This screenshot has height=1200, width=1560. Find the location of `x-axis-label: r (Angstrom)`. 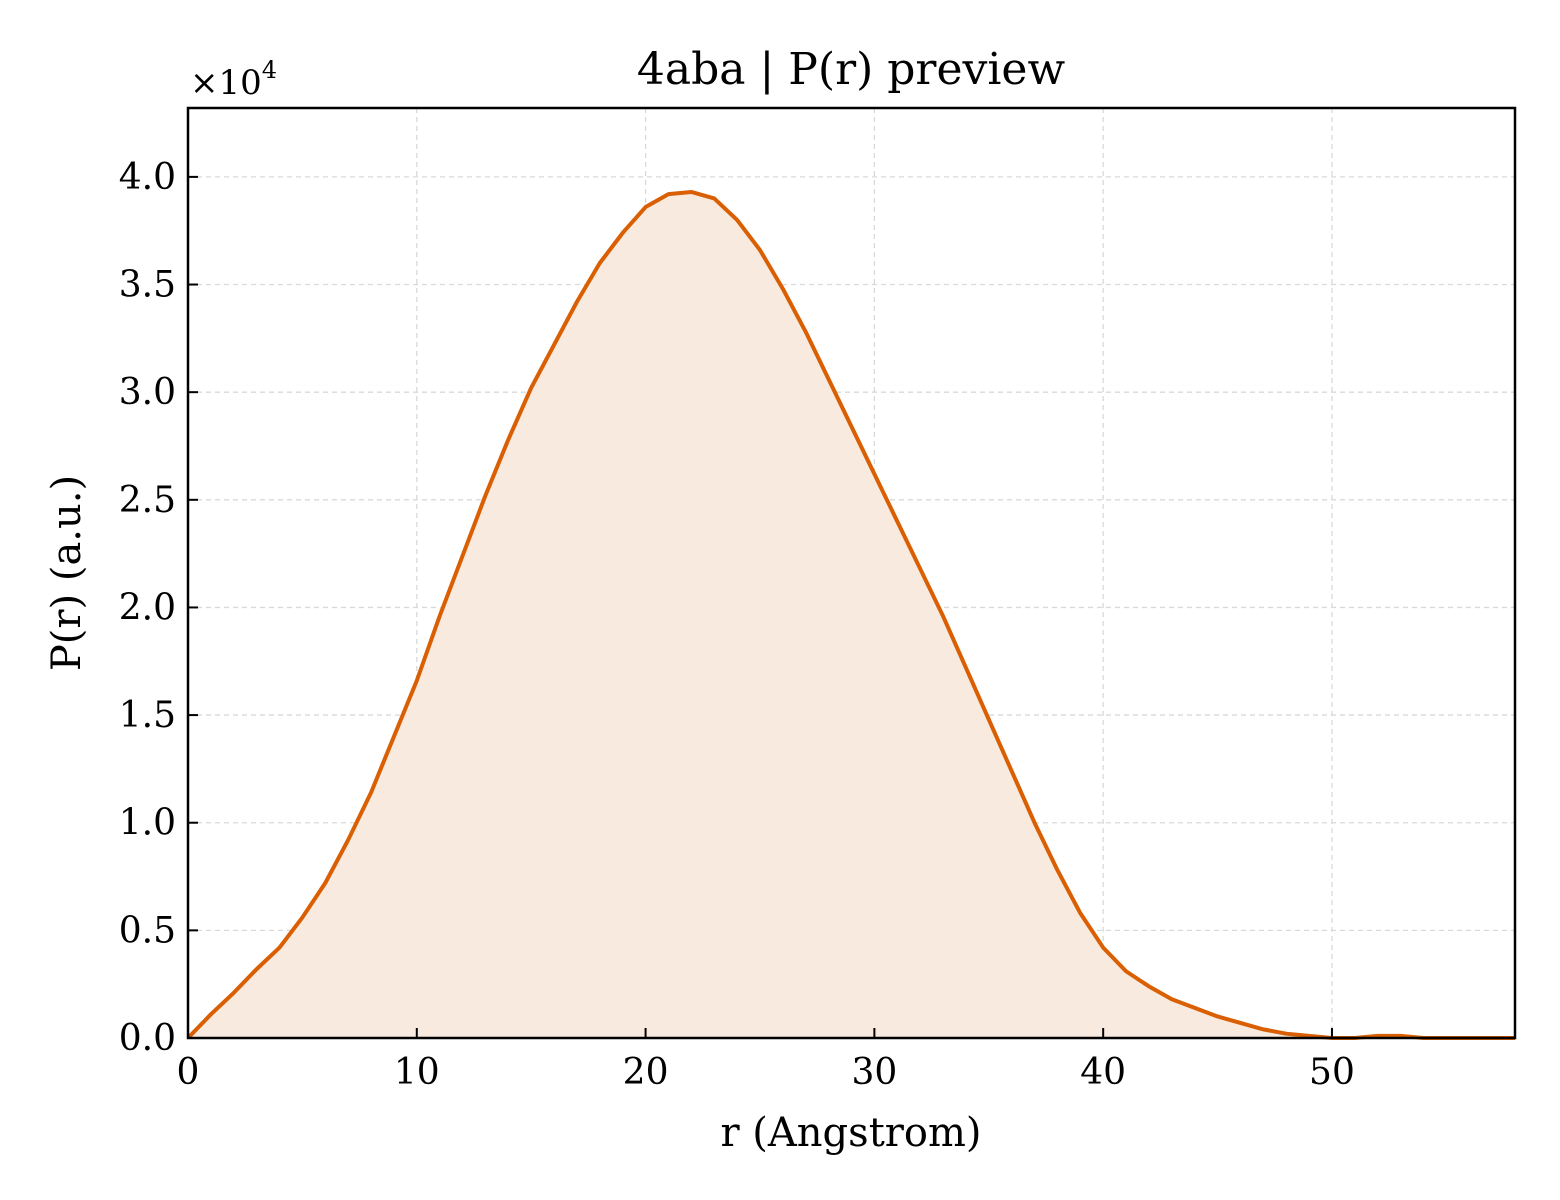

x-axis-label: r (Angstrom) is located at coordinates (850, 1133).